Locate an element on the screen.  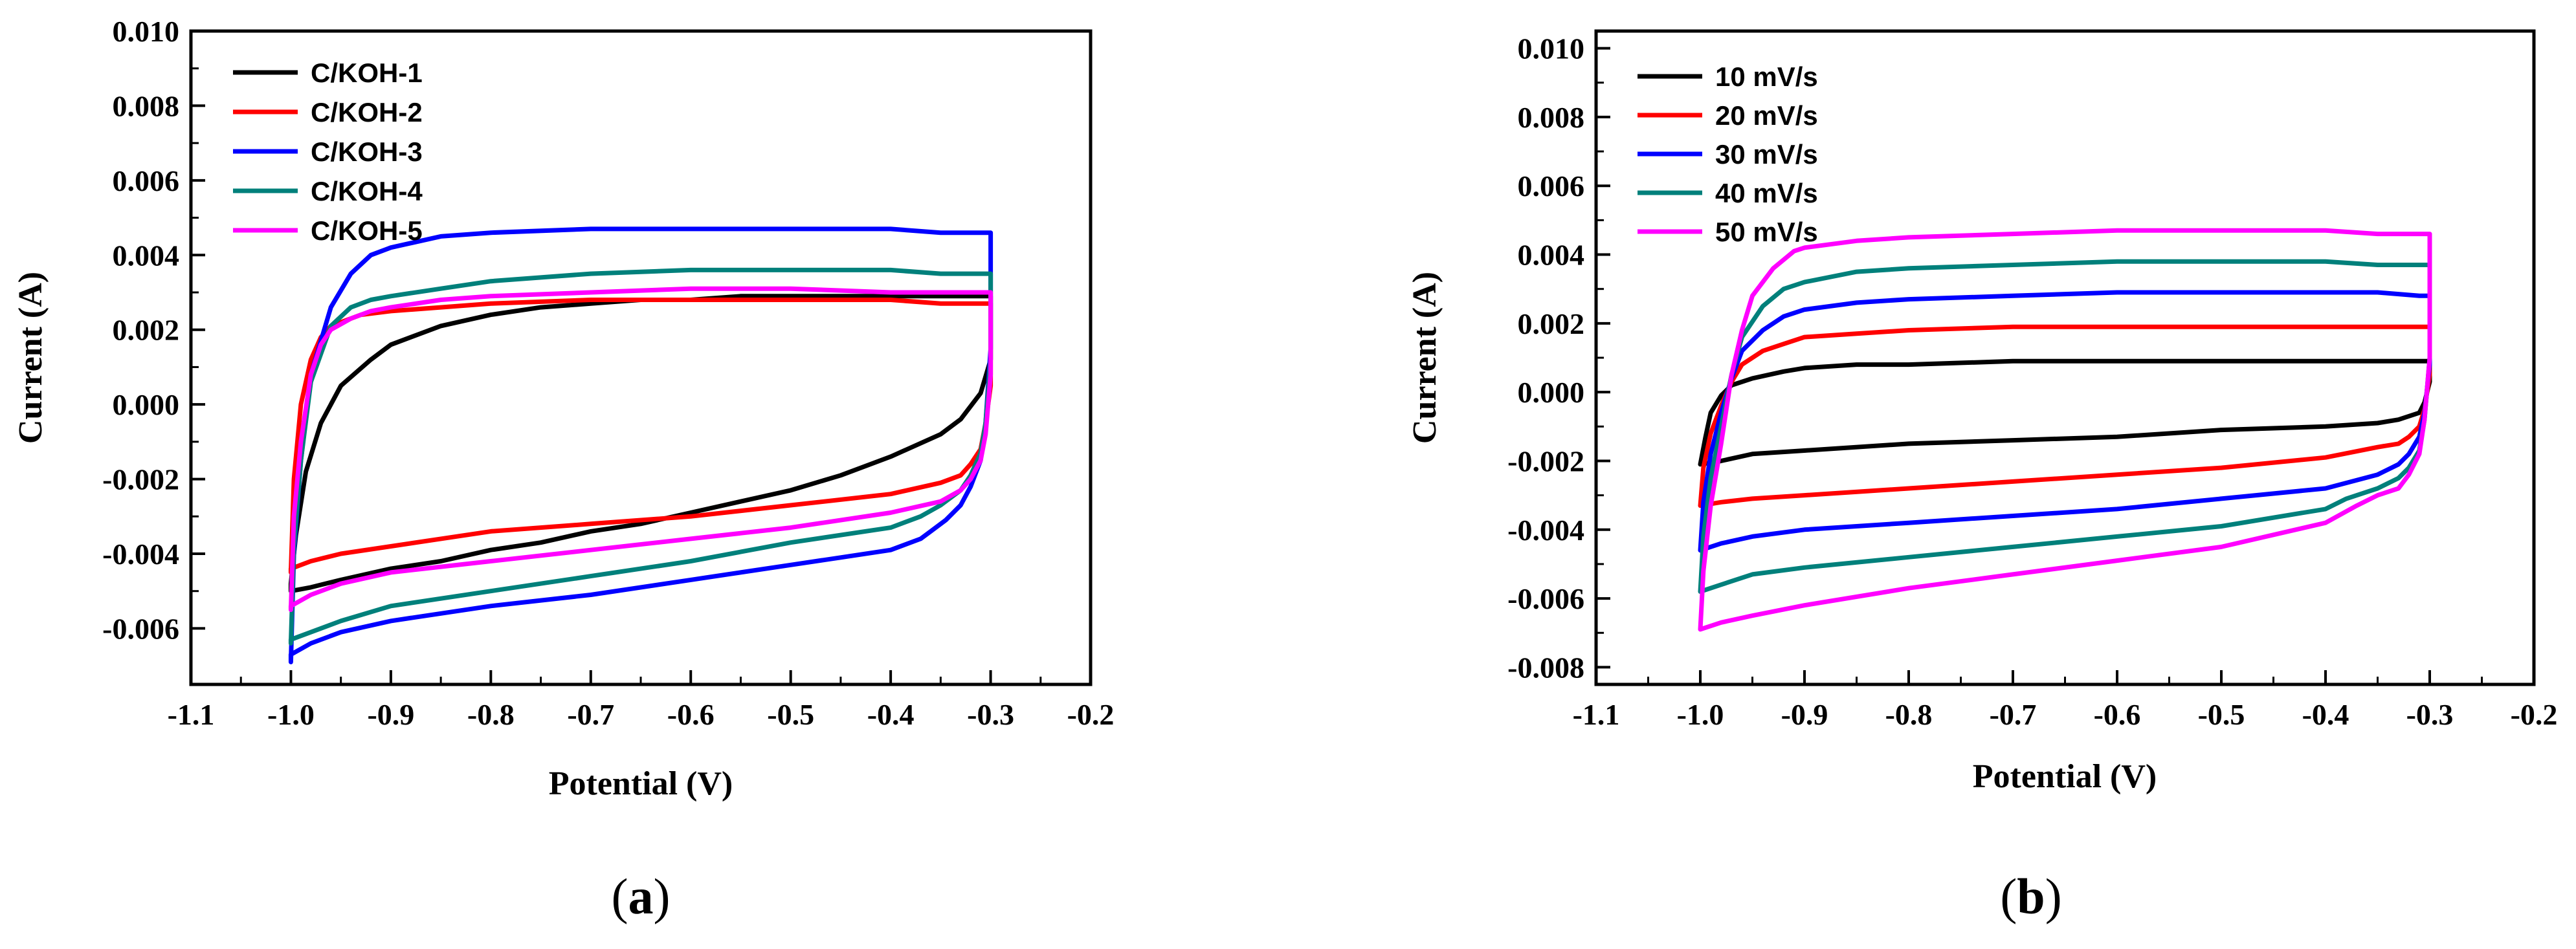
x-tick-label-a: -1.1 is located at coordinates (191, 714).